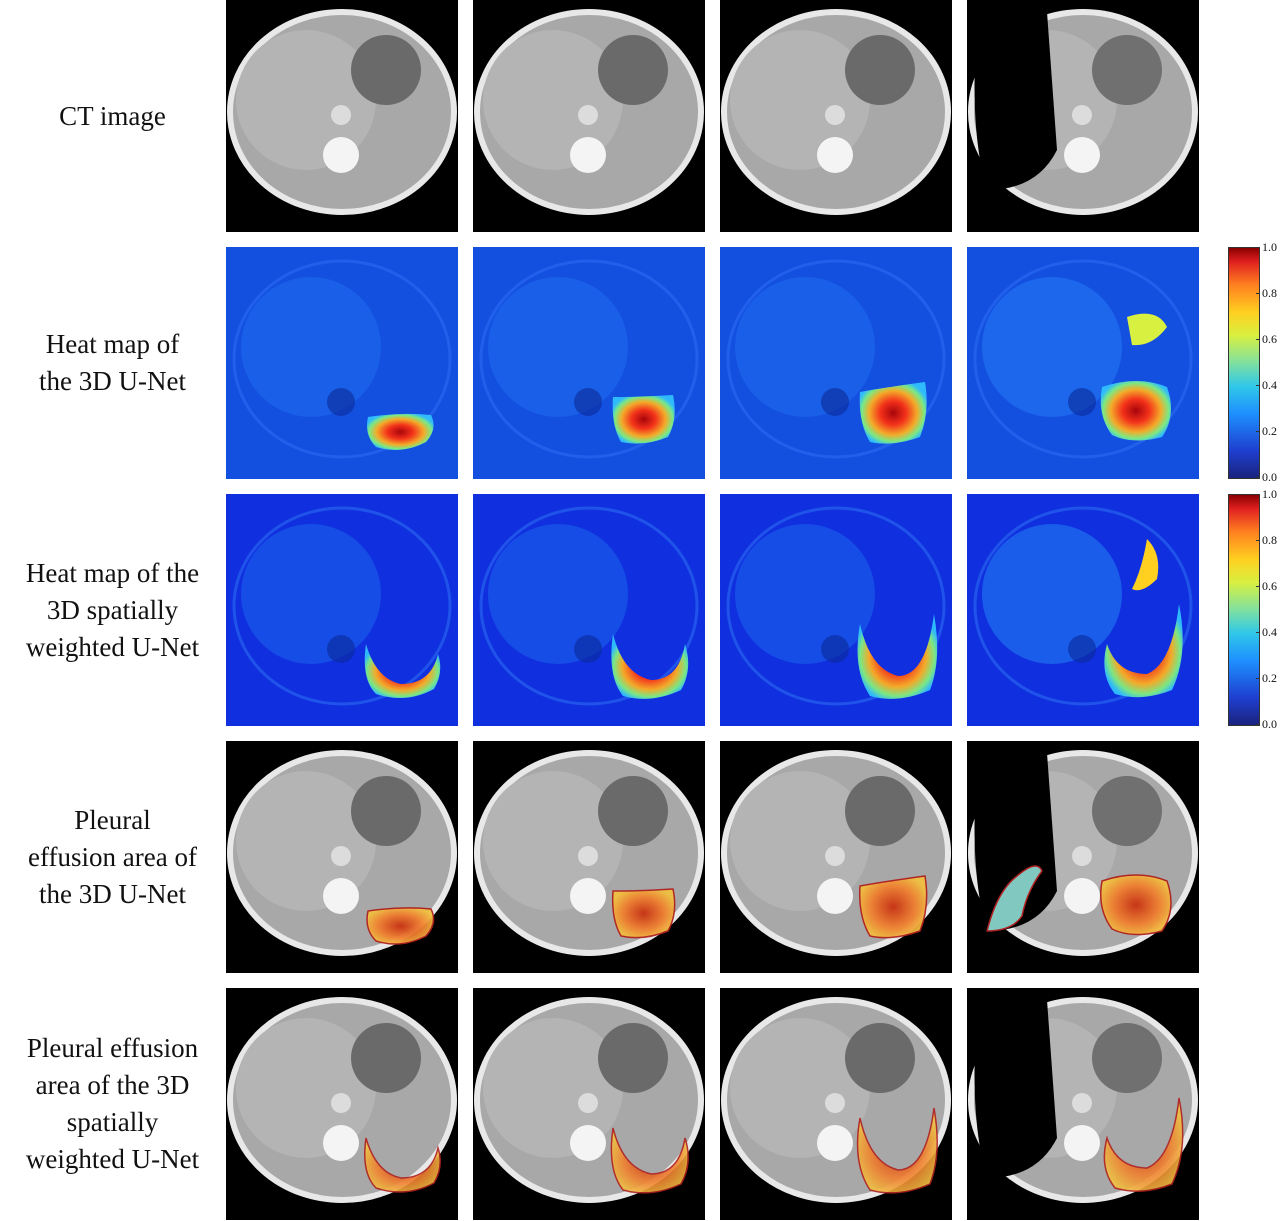  Describe the element at coordinates (112, 1048) in the screenshot. I see `label-line: Pleural effusion` at that location.